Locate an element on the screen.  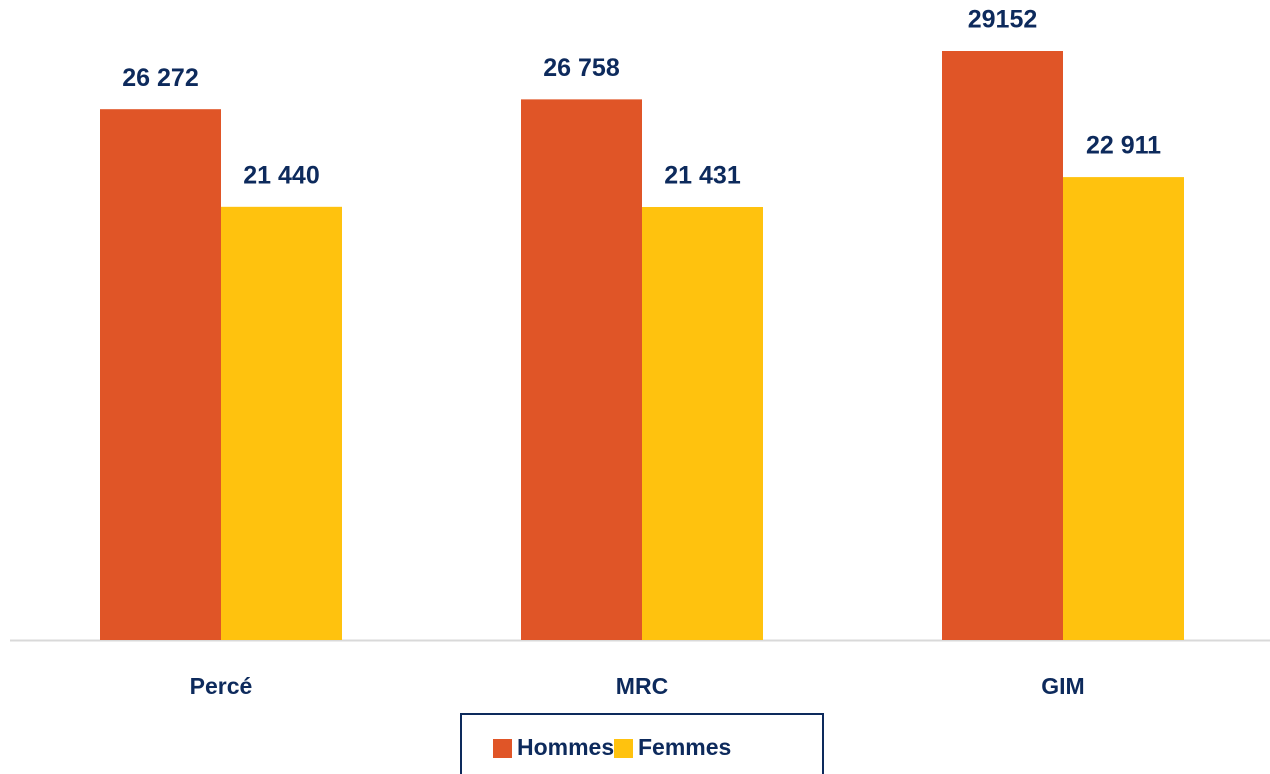
legend-box is located at coordinates (642, 743).